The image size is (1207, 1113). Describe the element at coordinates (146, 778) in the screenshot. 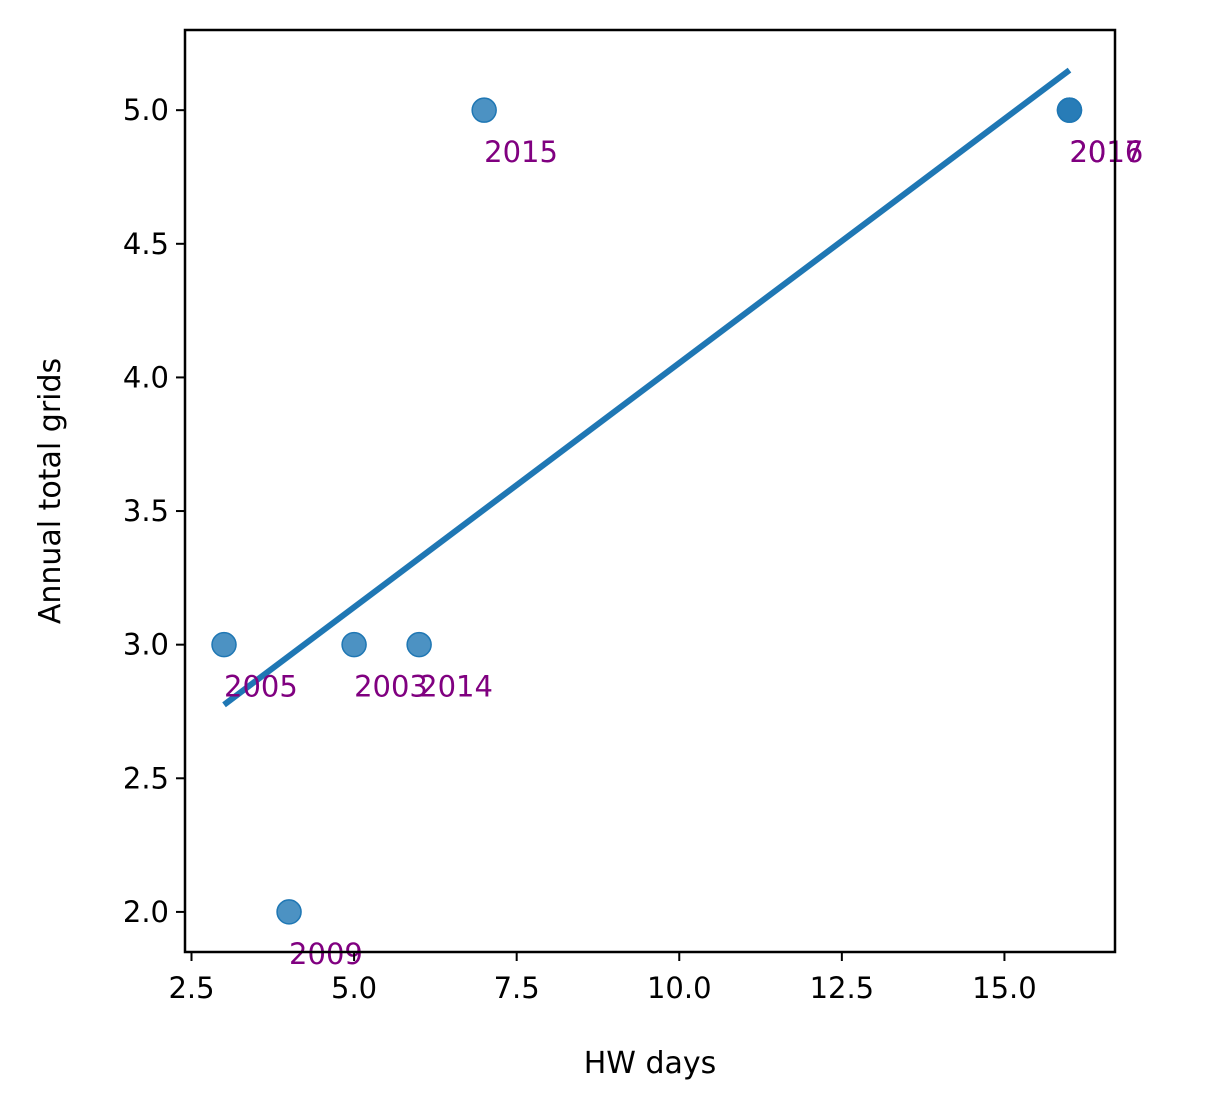

I see `y-tick-label: 2.5` at that location.